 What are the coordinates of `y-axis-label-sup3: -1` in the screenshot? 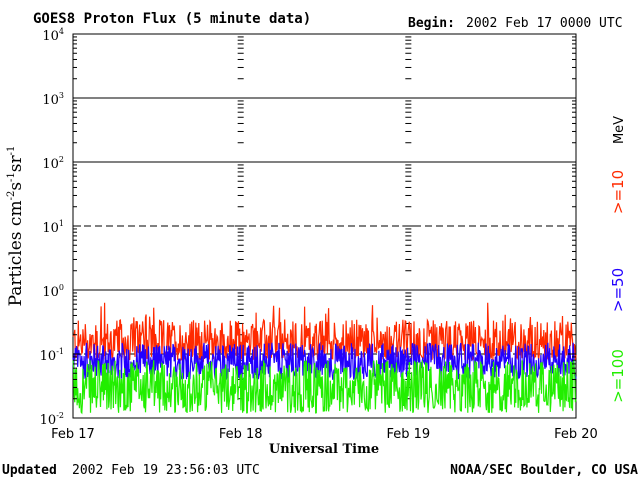 It's located at (11, 151).